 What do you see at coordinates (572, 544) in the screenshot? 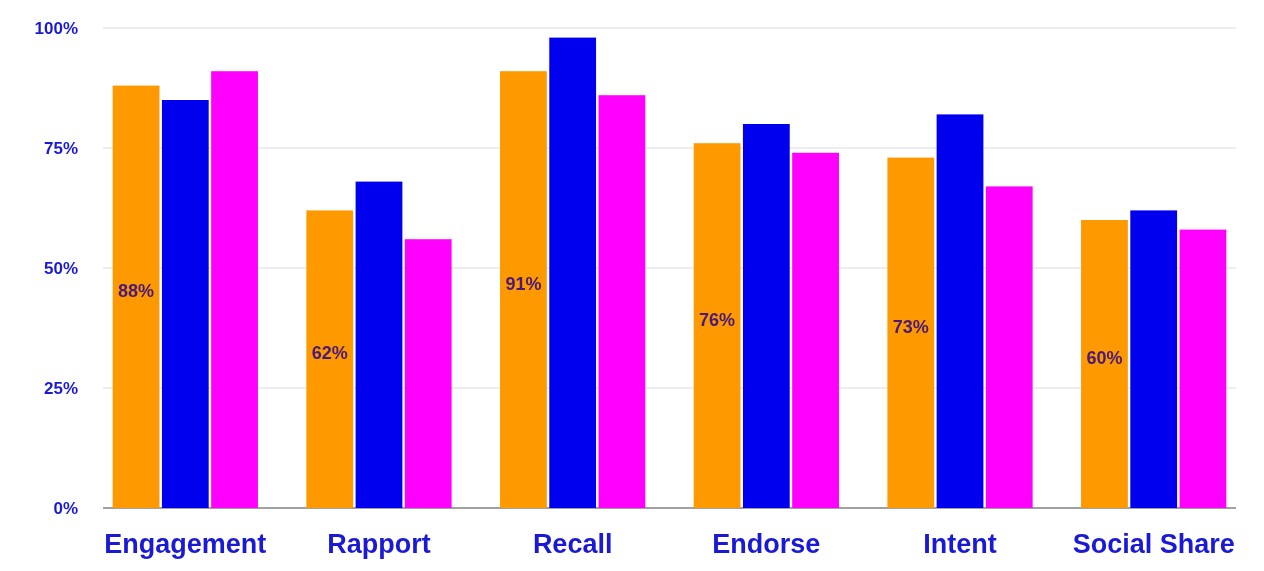
I see `x-tick-label: Recall` at bounding box center [572, 544].